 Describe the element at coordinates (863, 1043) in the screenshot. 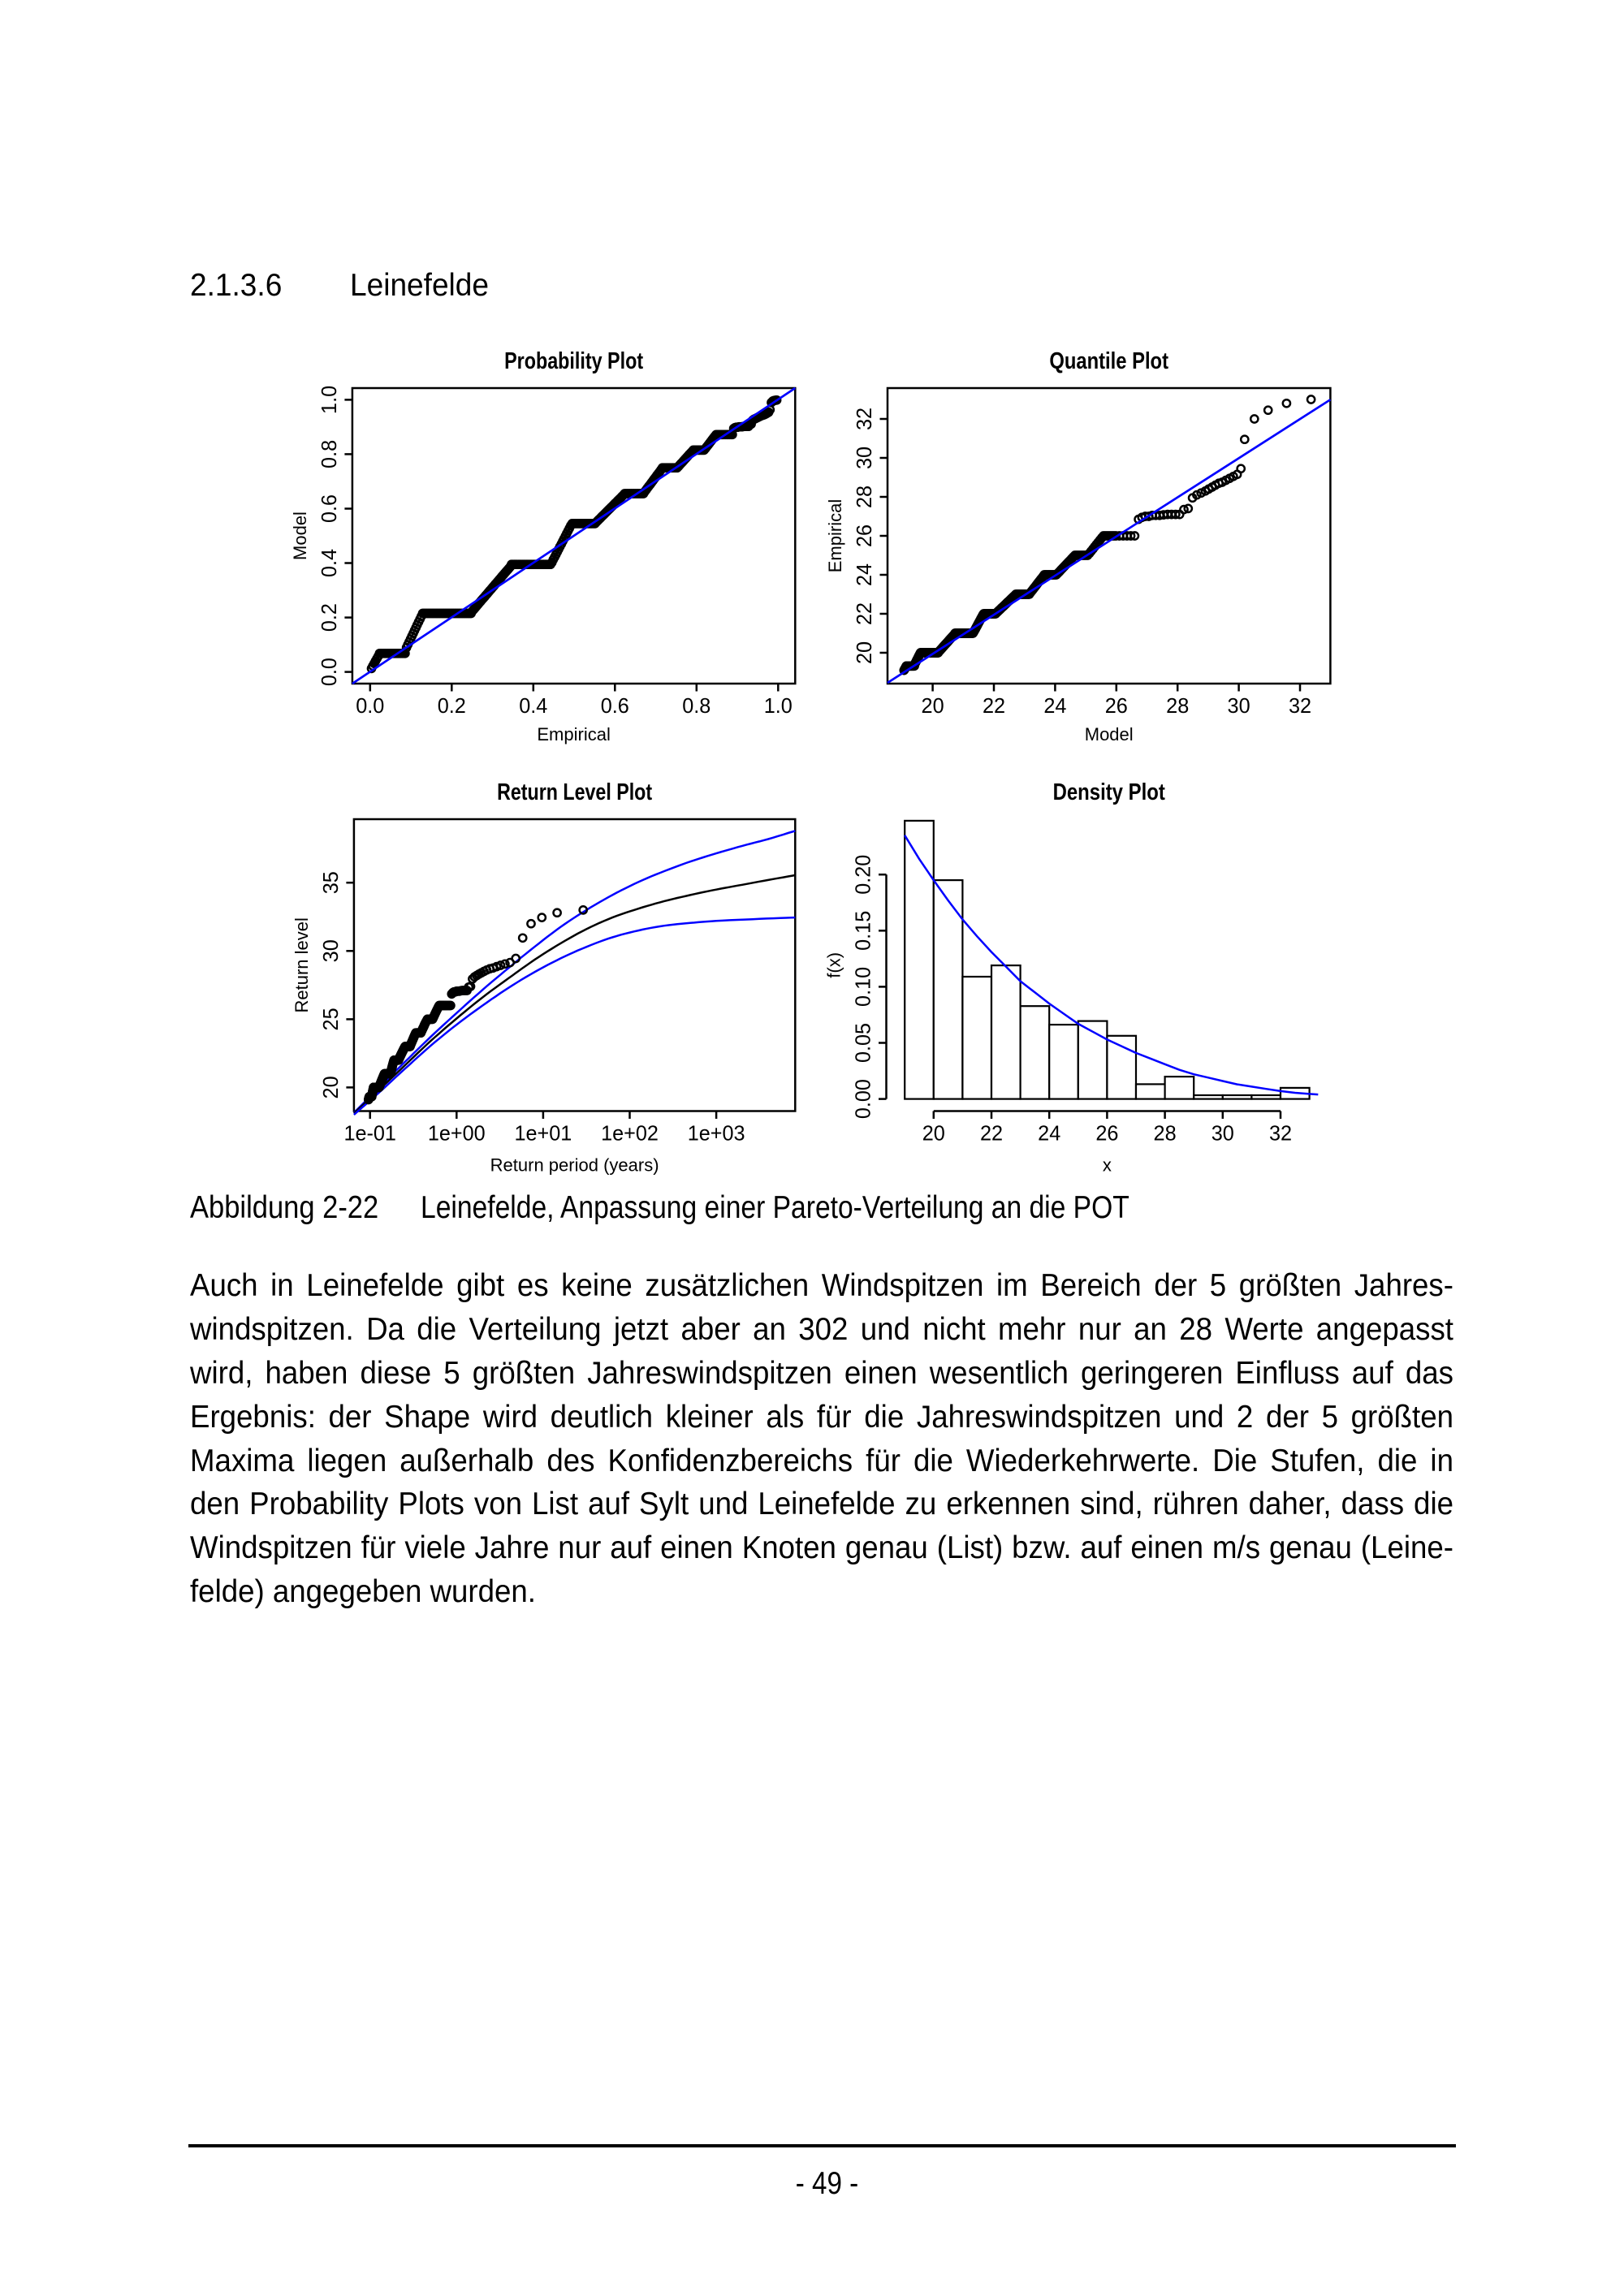

I see `svg-text: 0.05` at that location.